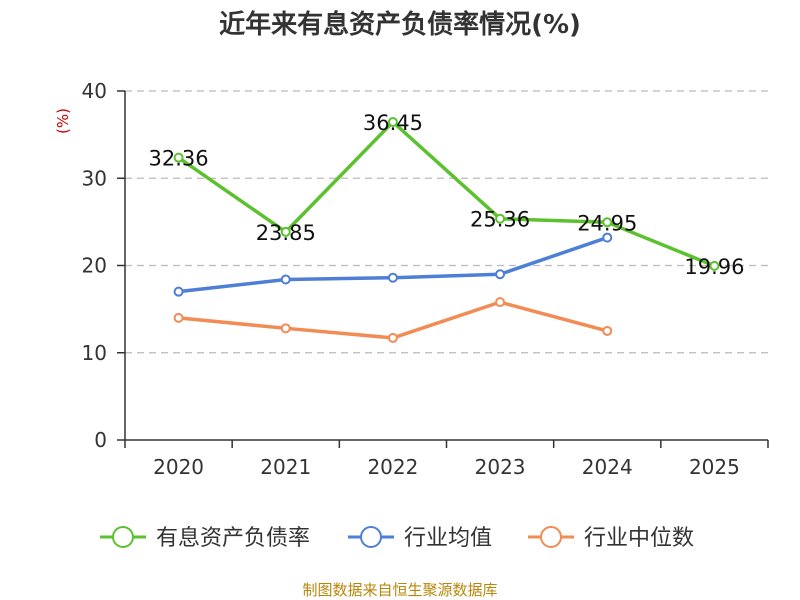 This screenshot has height=600, width=800. I want to click on x-tick-label: 2020, so click(178, 467).